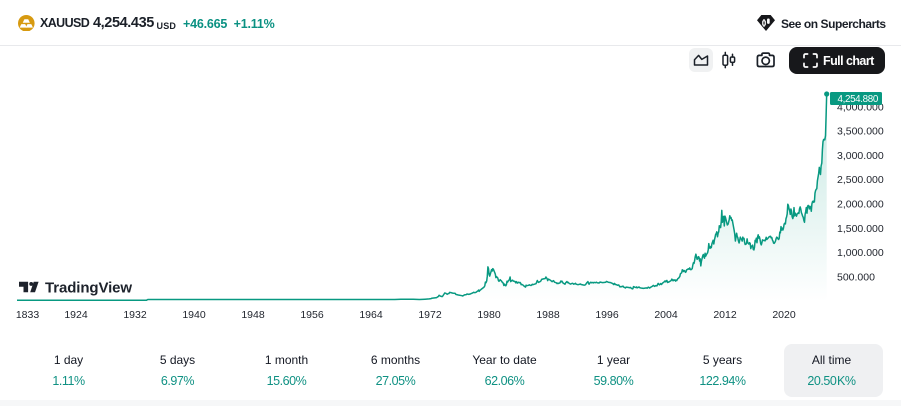 Image resolution: width=901 pixels, height=406 pixels. Describe the element at coordinates (860, 156) in the screenshot. I see `svg-text: 3,000.000` at that location.